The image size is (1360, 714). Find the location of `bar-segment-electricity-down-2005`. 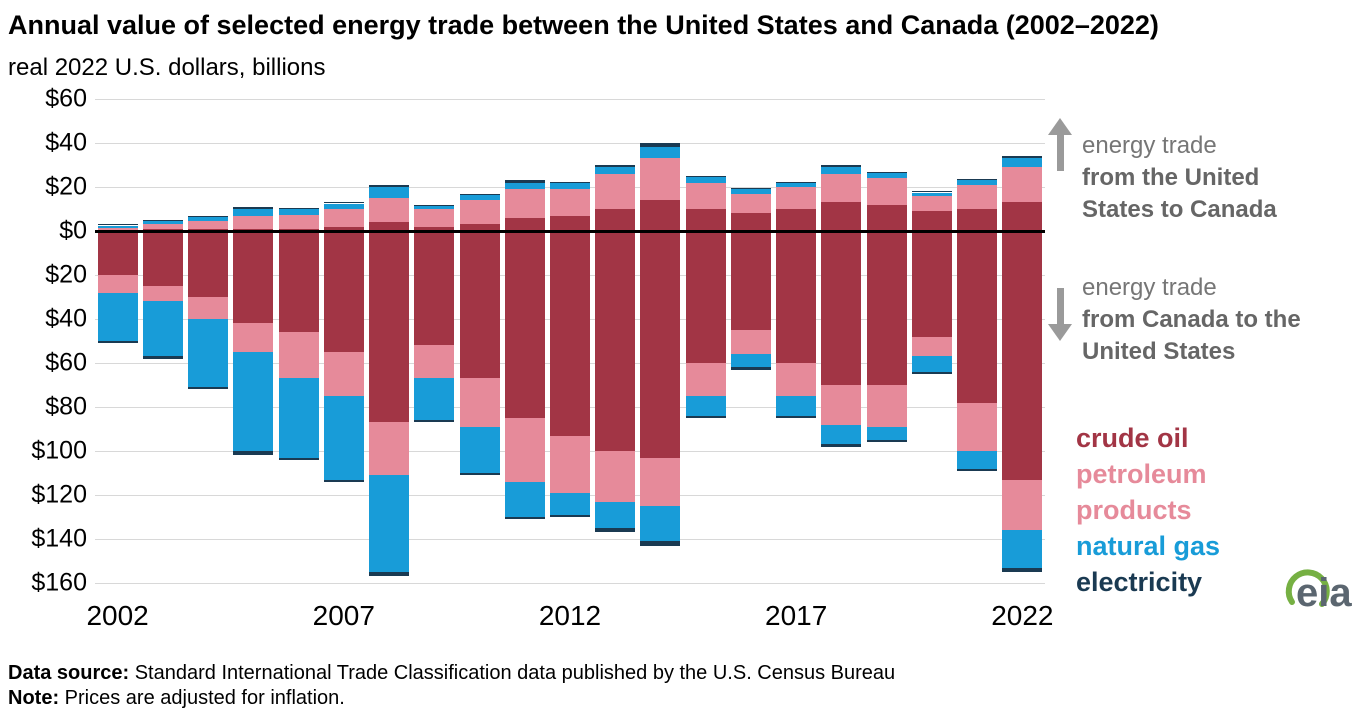

bar-segment-electricity-down-2005 is located at coordinates (253, 453).